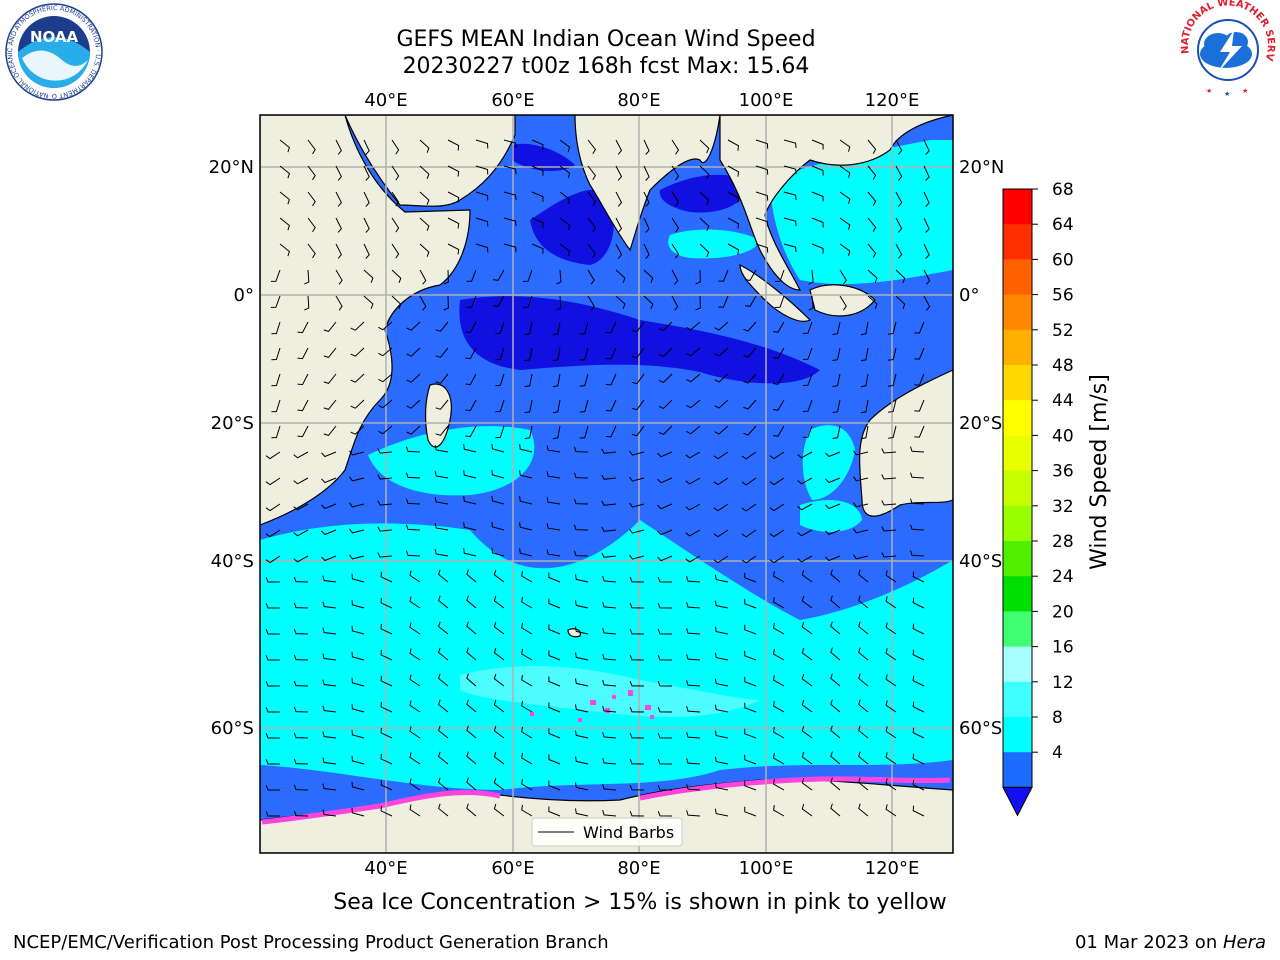 The image size is (1280, 960). What do you see at coordinates (980, 561) in the screenshot?
I see `lat-tick-right: 40°S` at bounding box center [980, 561].